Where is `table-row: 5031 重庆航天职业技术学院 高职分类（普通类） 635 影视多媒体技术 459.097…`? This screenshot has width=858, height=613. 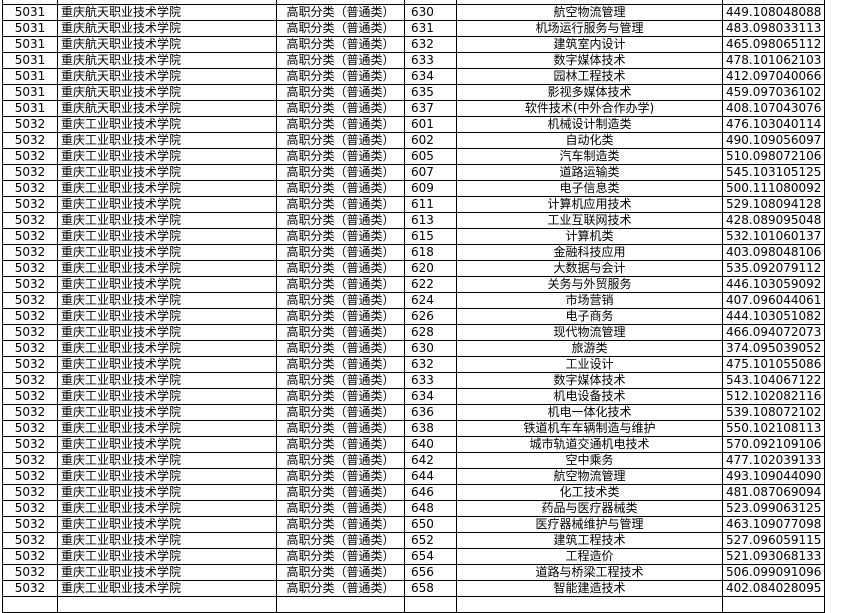
table-row: 5031 重庆航天职业技术学院 高职分类（普通类） 635 影视多媒体技术 459.097… is located at coordinates (414, 92).